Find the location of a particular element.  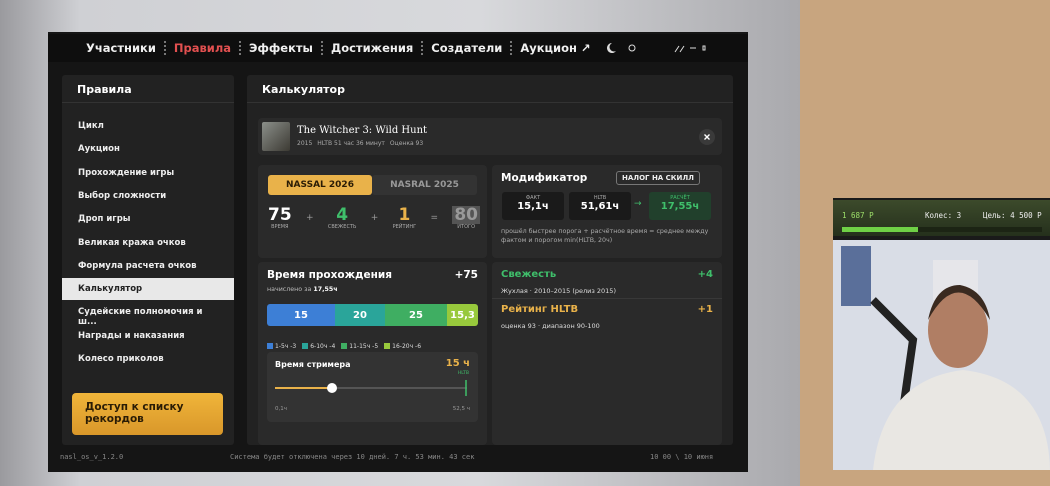

overlay-bar: 1 687 Р Колес: 3 Цель: 4 500 Р is located at coordinates (941, 218).